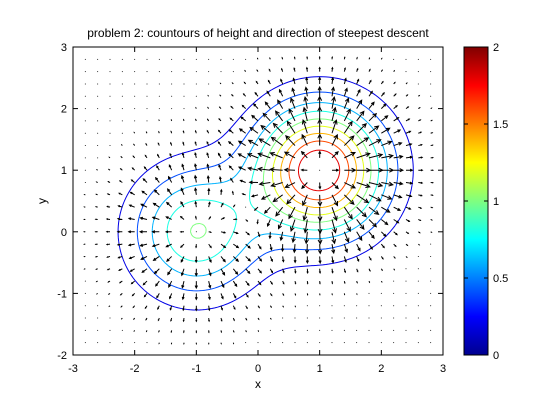  I want to click on x-tick-label: 0, so click(258, 369).